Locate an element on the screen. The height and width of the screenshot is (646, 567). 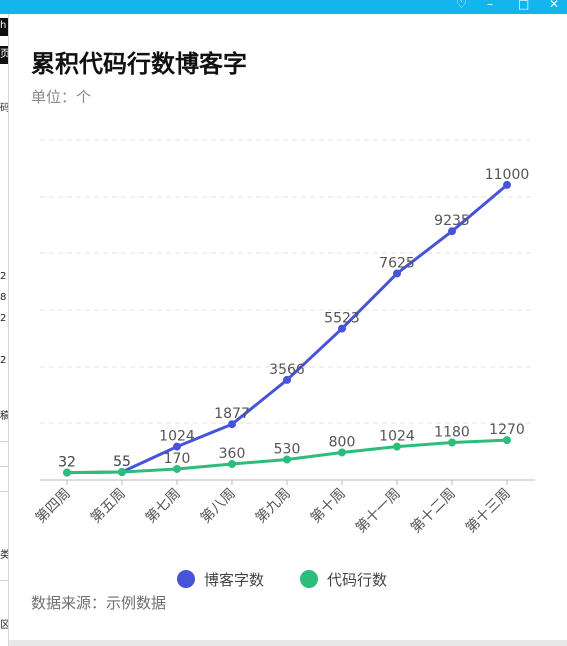
background-text-fragment: 页 is located at coordinates (4, 54).